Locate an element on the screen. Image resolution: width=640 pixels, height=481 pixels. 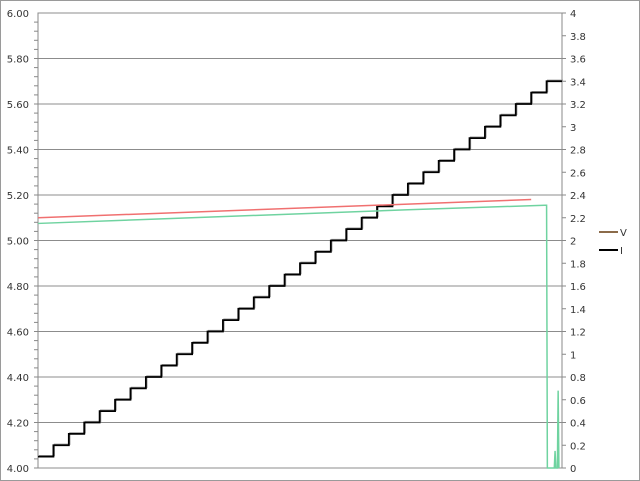
right-tick-label: 1.2 is located at coordinates (578, 333).